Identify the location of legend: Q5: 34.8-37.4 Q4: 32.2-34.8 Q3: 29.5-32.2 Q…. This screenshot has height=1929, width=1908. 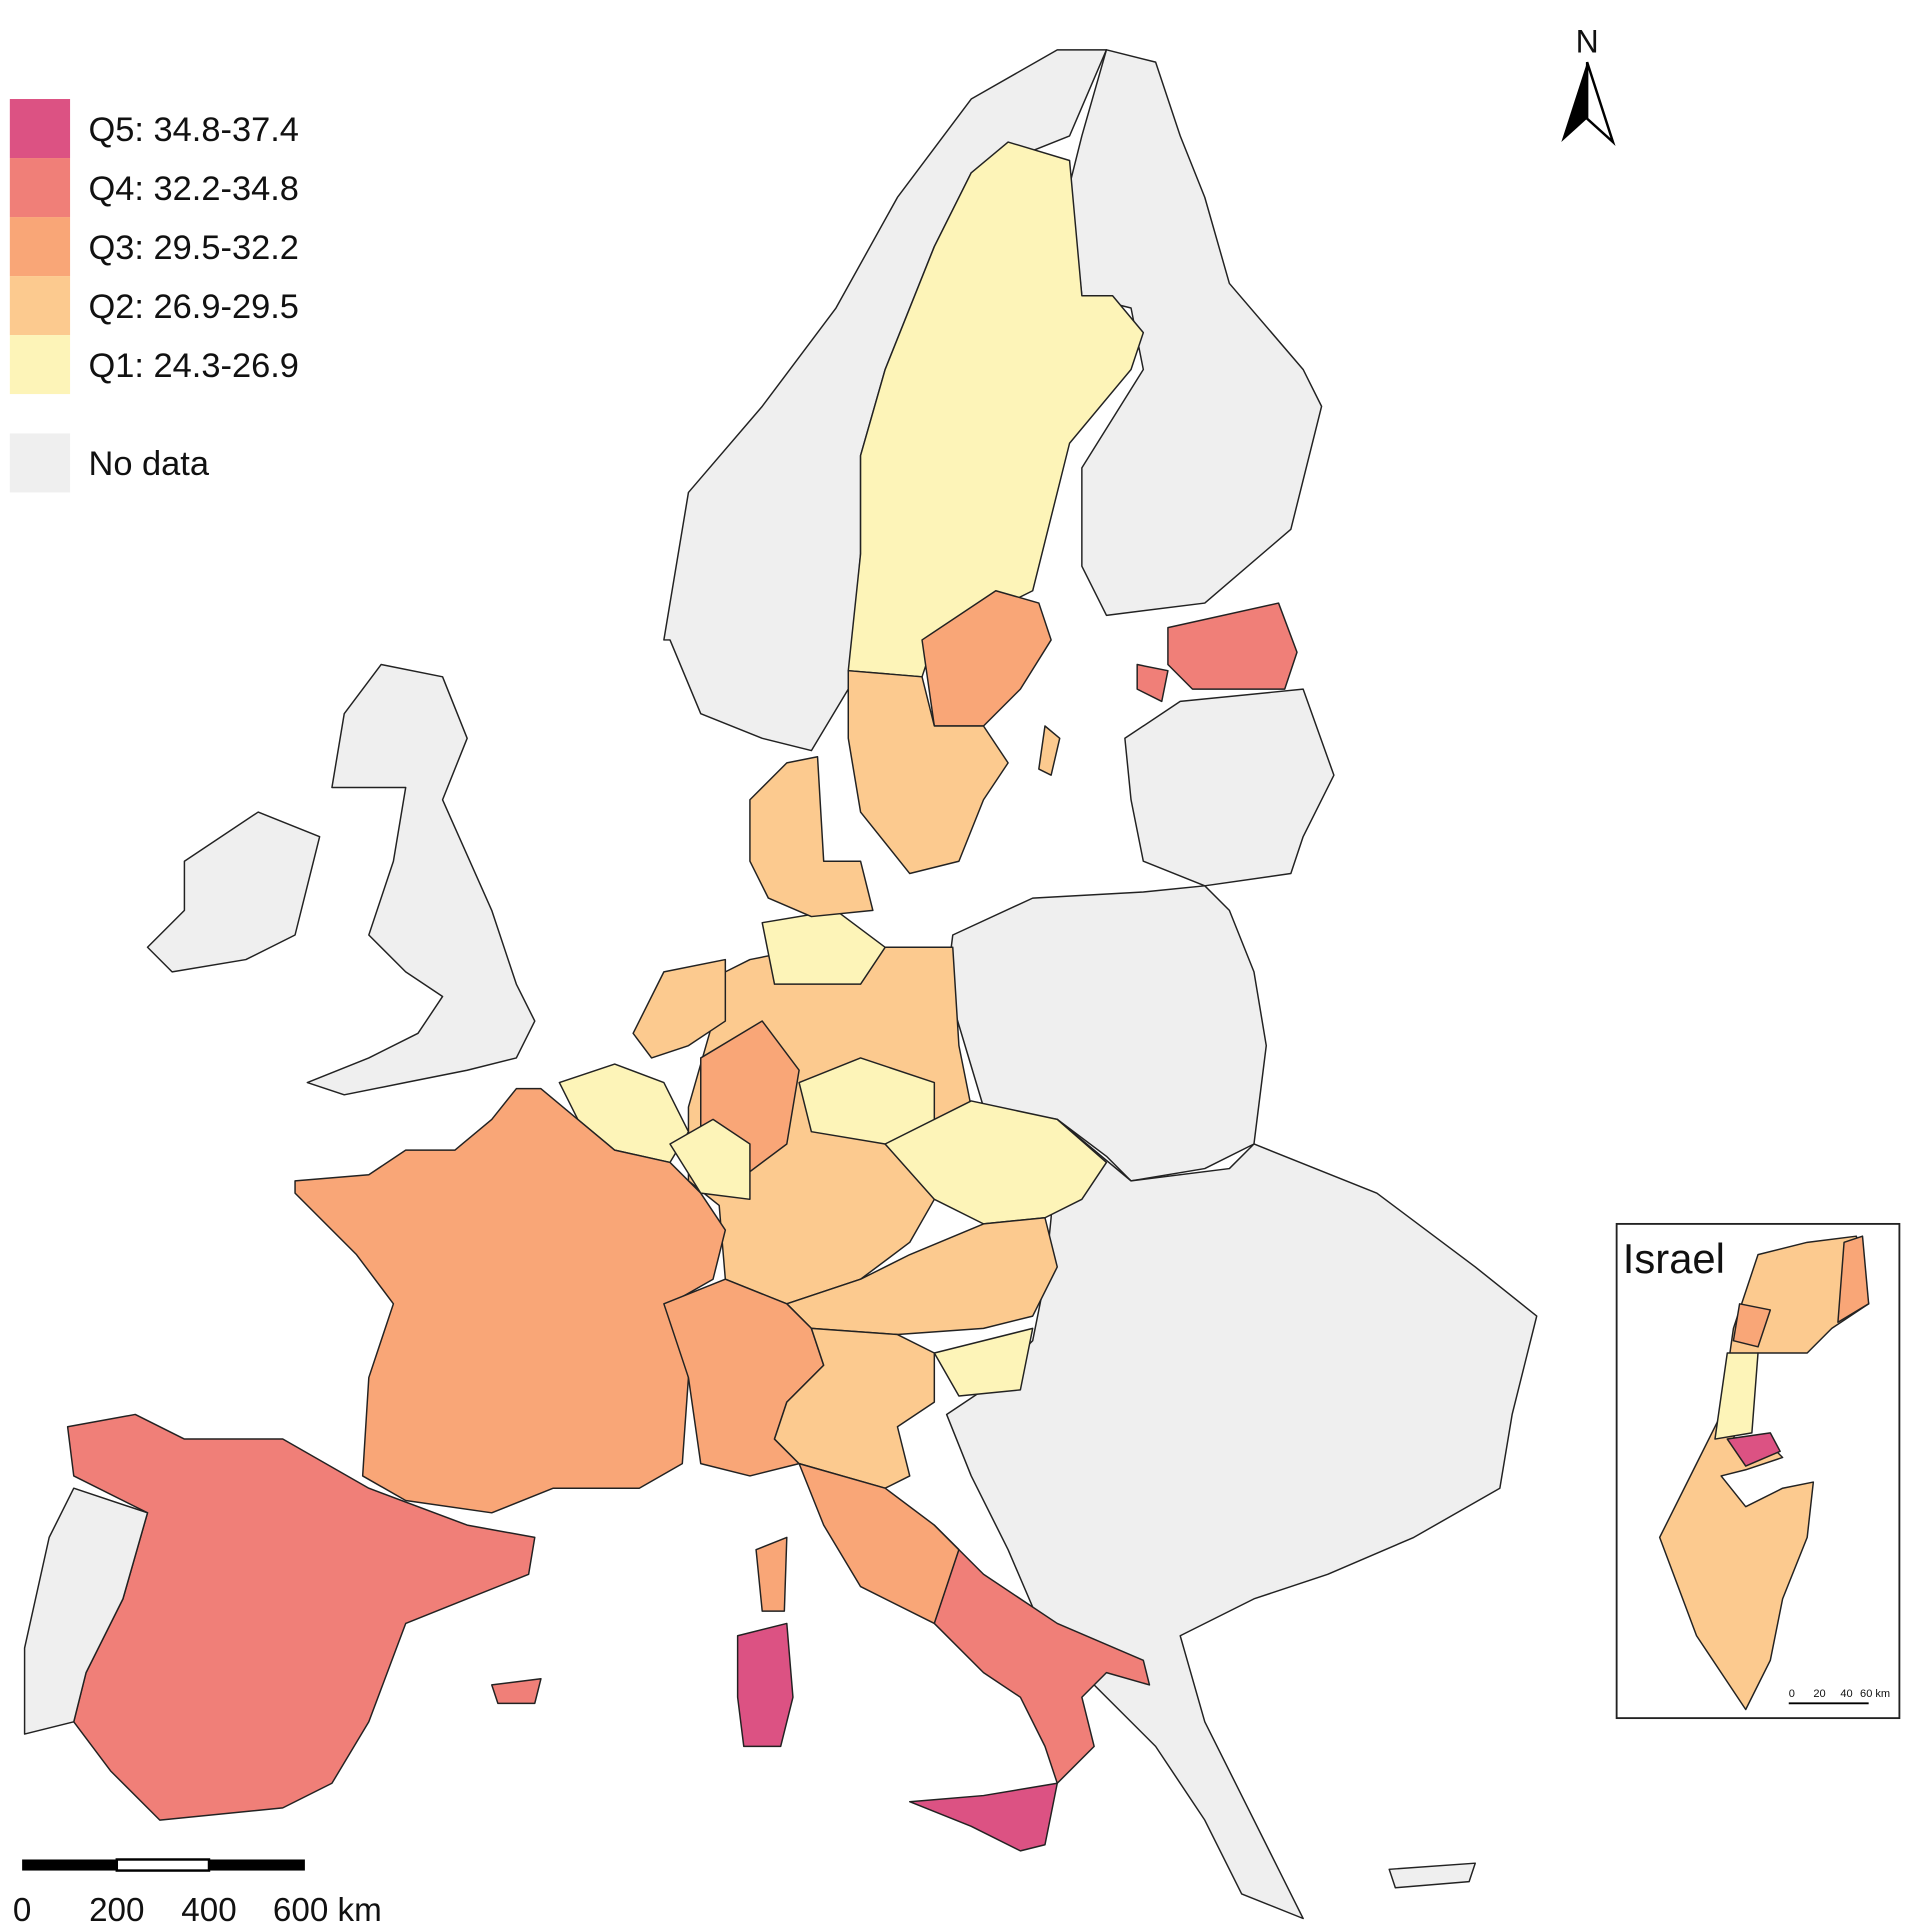
(154, 296).